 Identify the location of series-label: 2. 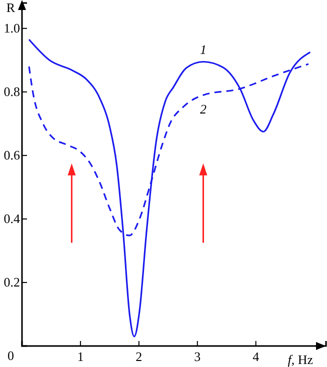
(203, 109).